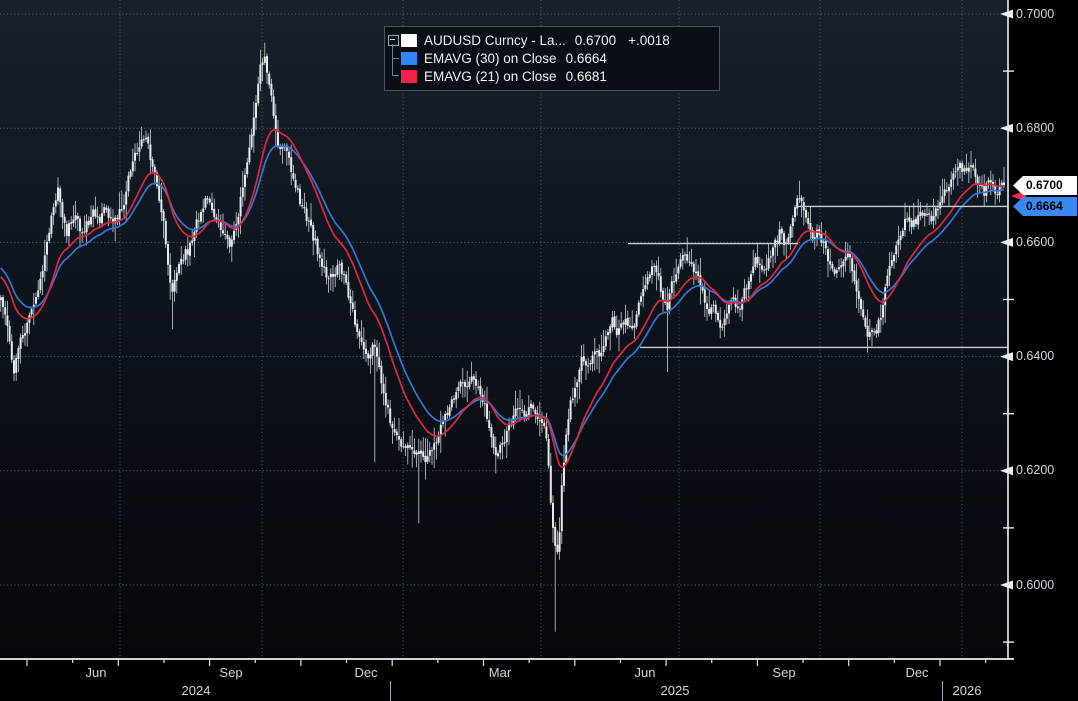 The height and width of the screenshot is (701, 1078). What do you see at coordinates (1035, 127) in the screenshot?
I see `y-axis-label: 0.6800` at bounding box center [1035, 127].